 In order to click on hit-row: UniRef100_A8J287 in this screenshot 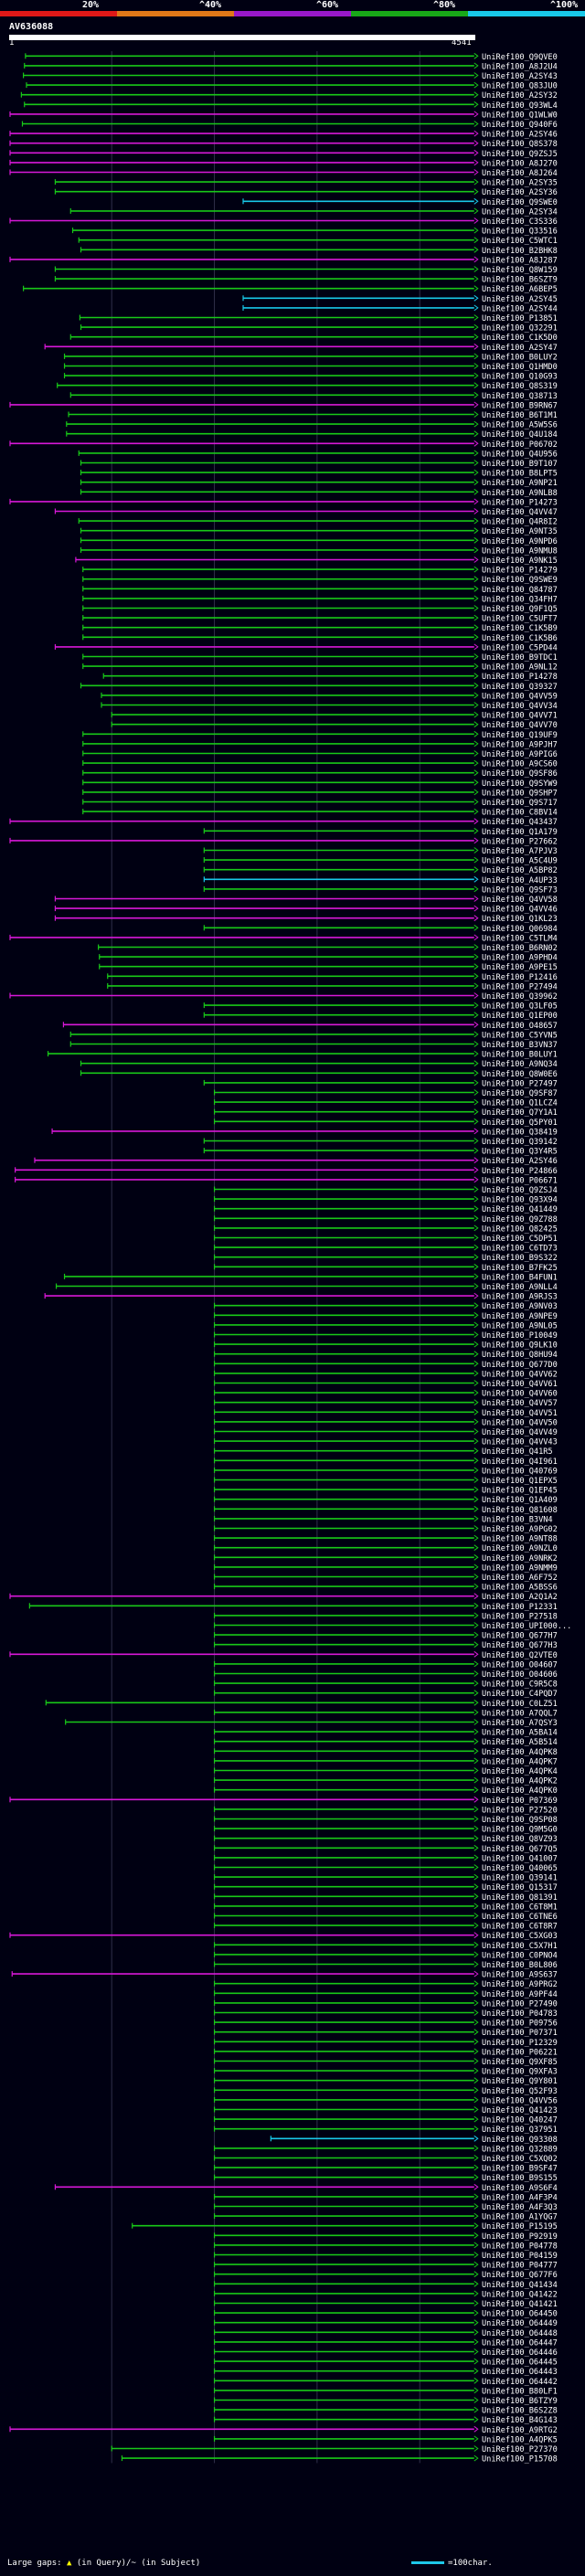, I will do `click(284, 260)`.